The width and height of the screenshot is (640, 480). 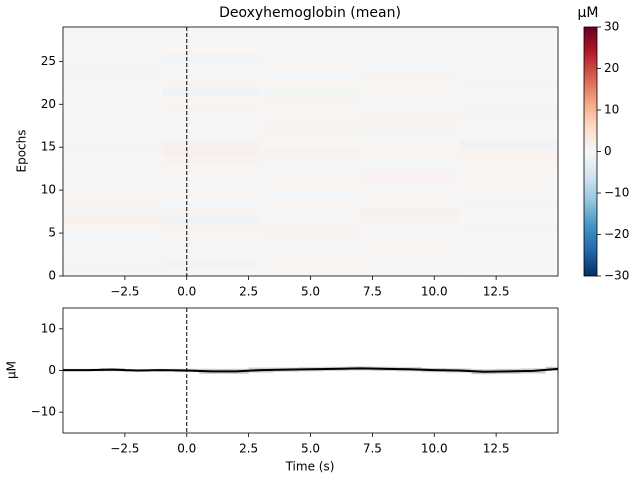 What do you see at coordinates (48, 147) in the screenshot?
I see `y-tick-label: 15` at bounding box center [48, 147].